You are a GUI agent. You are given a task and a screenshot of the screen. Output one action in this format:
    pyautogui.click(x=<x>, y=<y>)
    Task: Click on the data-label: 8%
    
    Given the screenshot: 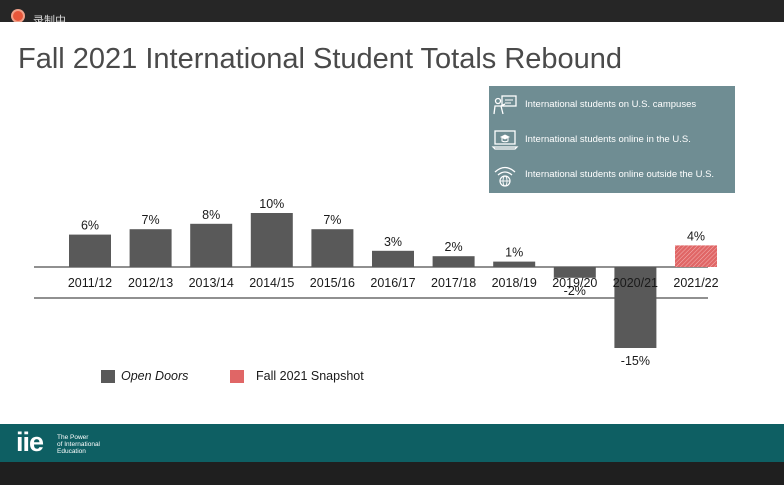 What is the action you would take?
    pyautogui.click(x=211, y=215)
    